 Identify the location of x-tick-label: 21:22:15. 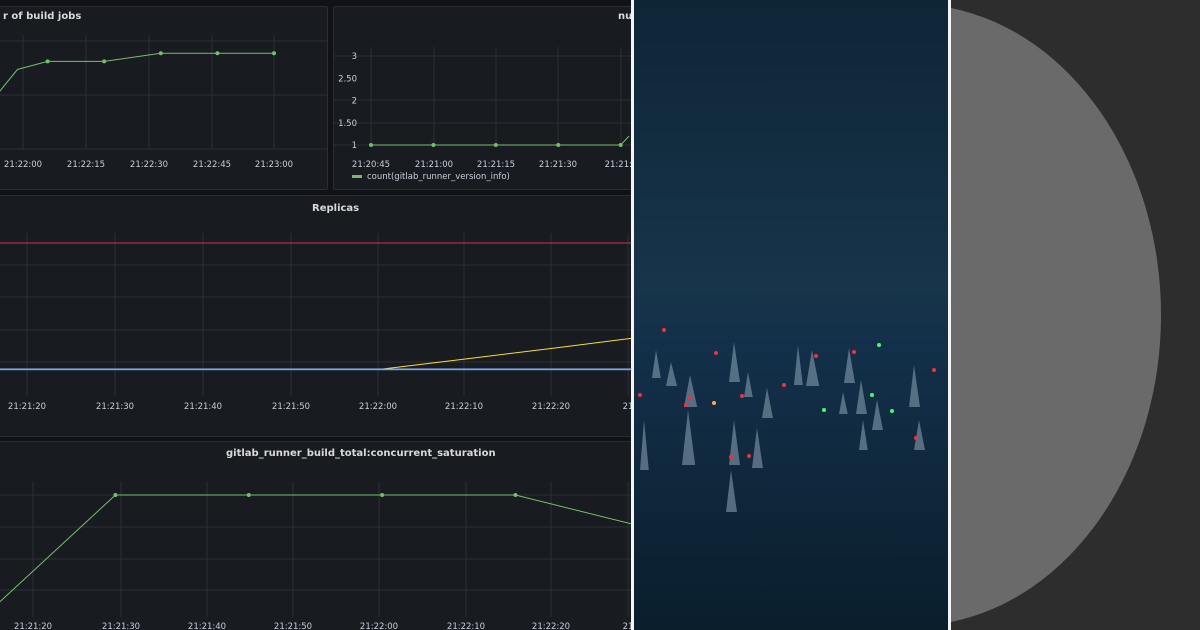
(86, 165).